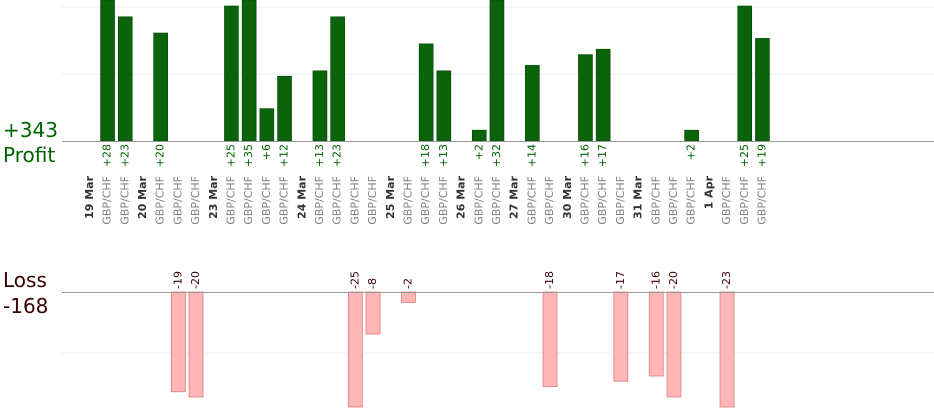  I want to click on date-label: 31 Mar, so click(638, 197).